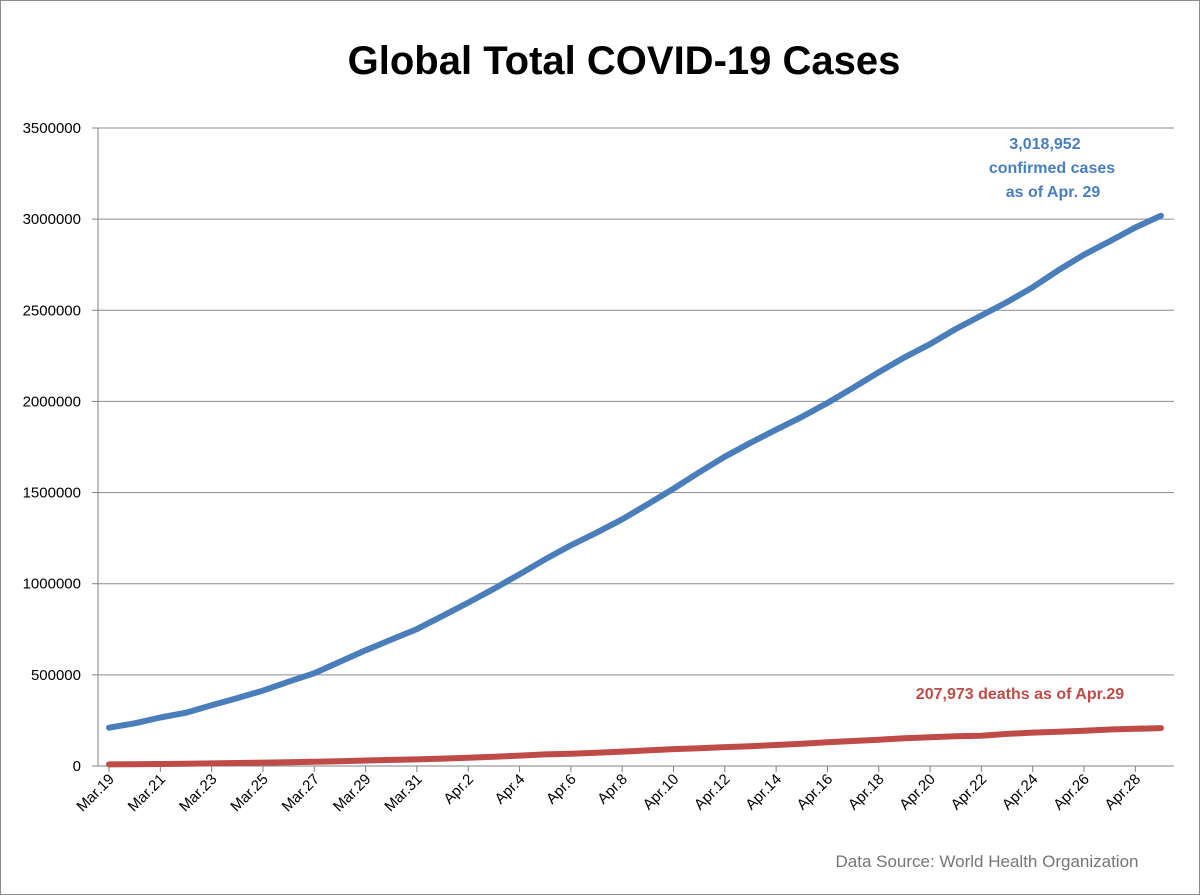 This screenshot has width=1200, height=895. I want to click on x-tick-label: Apr.22, so click(969, 792).